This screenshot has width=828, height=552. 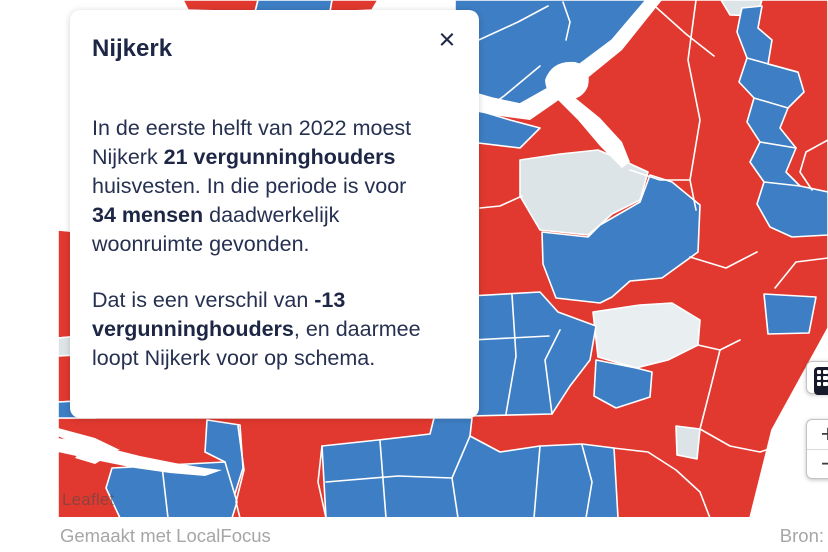 I want to click on source-label: Bron:, so click(x=801, y=535).